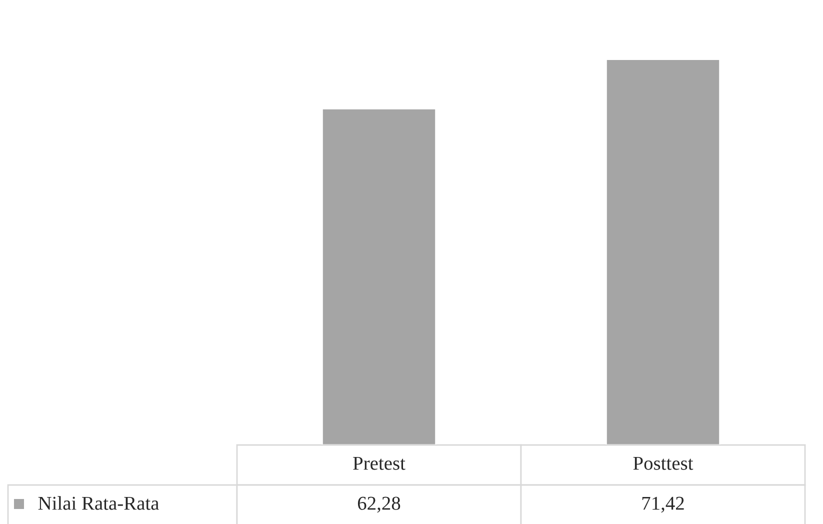 This screenshot has width=823, height=524. What do you see at coordinates (663, 504) in the screenshot?
I see `data-label: 71,42` at bounding box center [663, 504].